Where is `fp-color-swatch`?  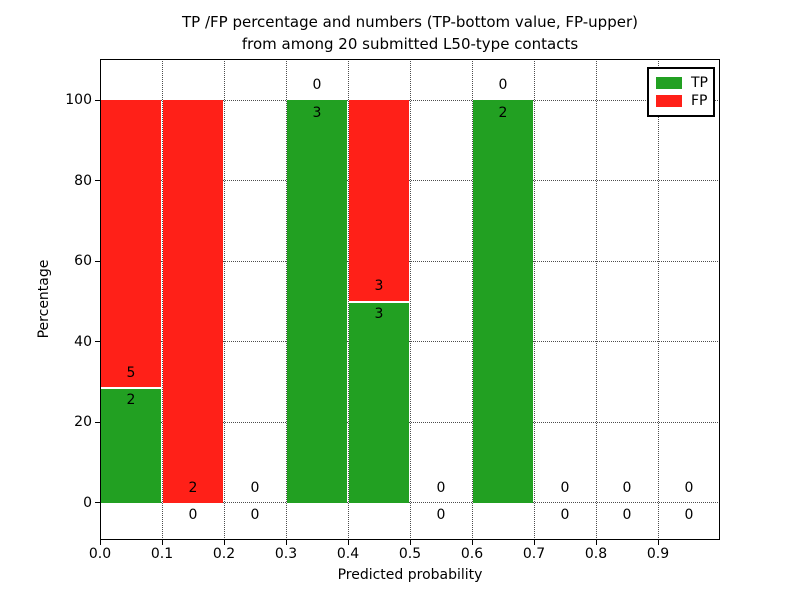
fp-color-swatch is located at coordinates (669, 101).